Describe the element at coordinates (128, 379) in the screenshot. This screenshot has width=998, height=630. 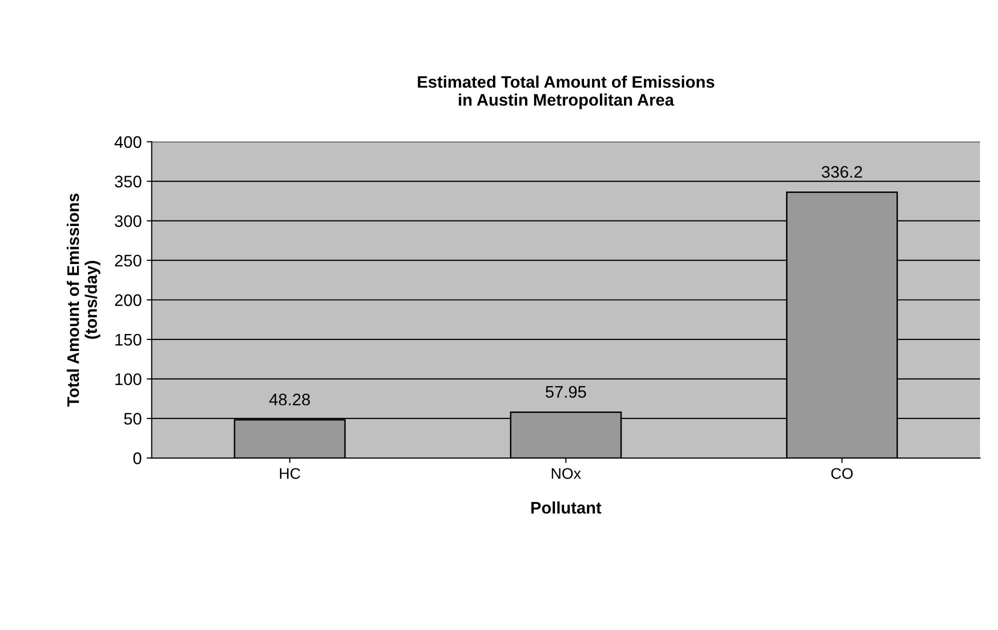
I see `y-tick-label: 100` at that location.